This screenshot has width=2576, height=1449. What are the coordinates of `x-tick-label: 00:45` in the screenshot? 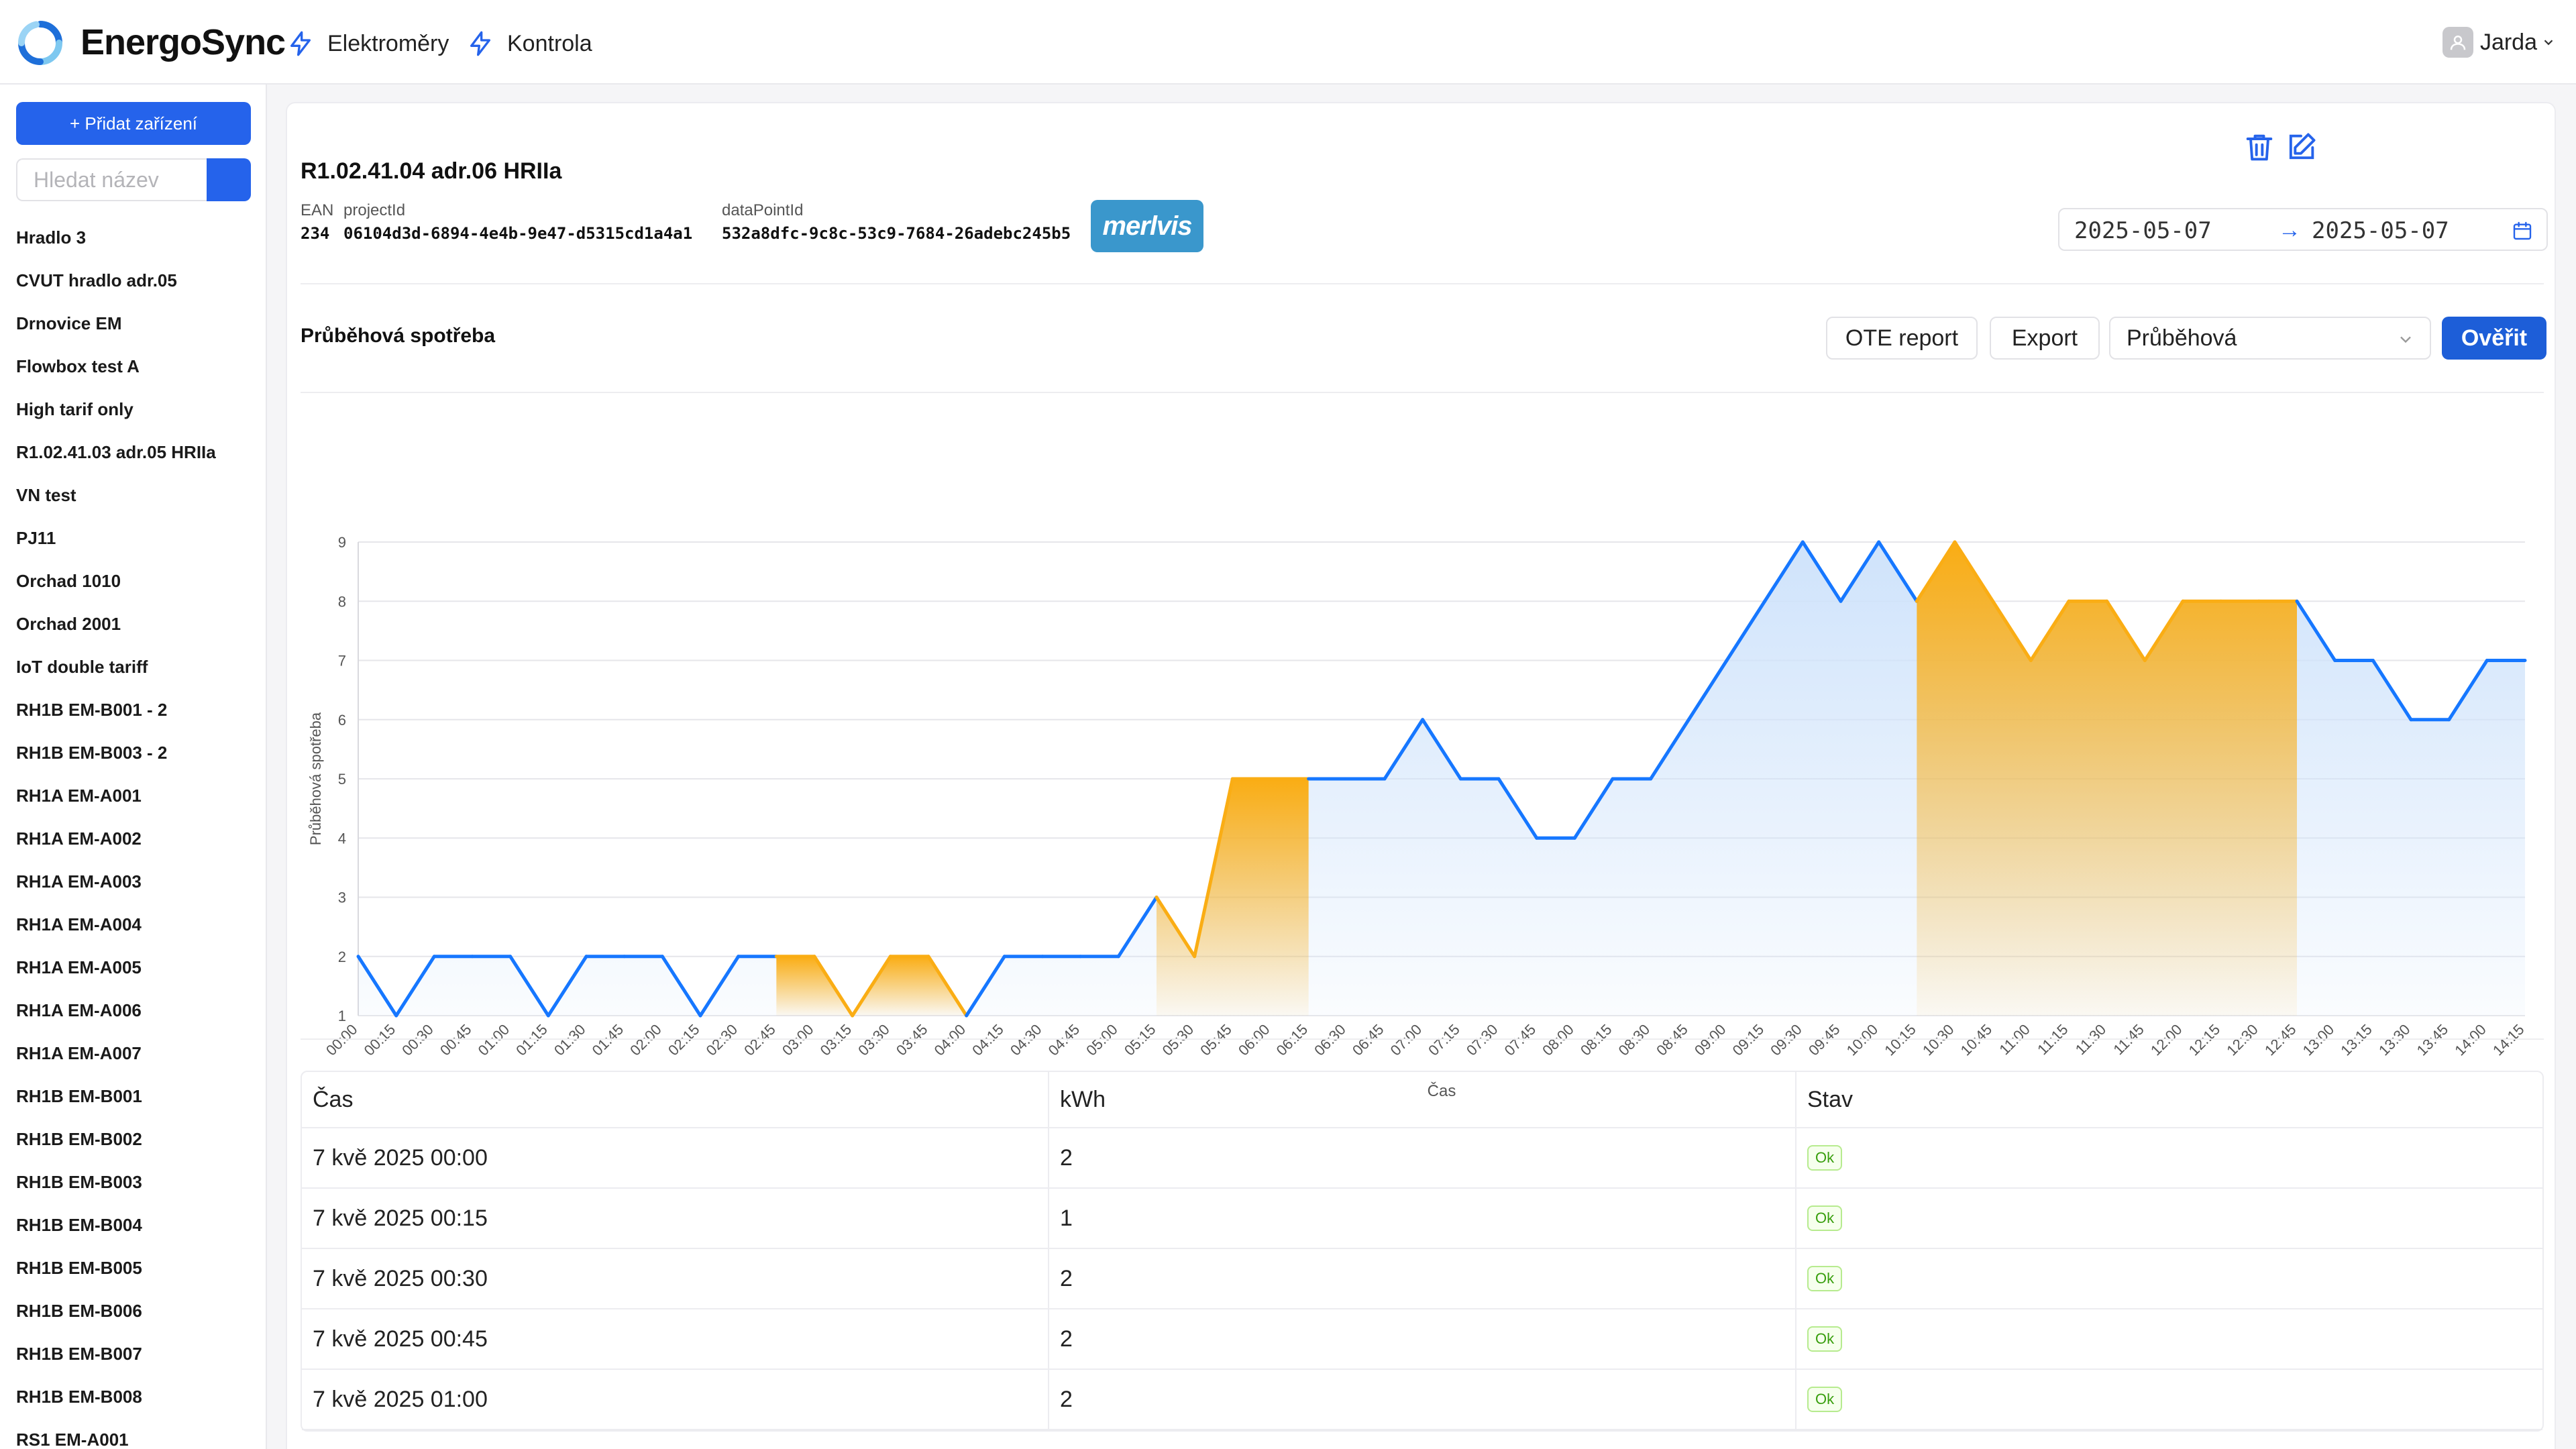 It's located at (456, 1040).